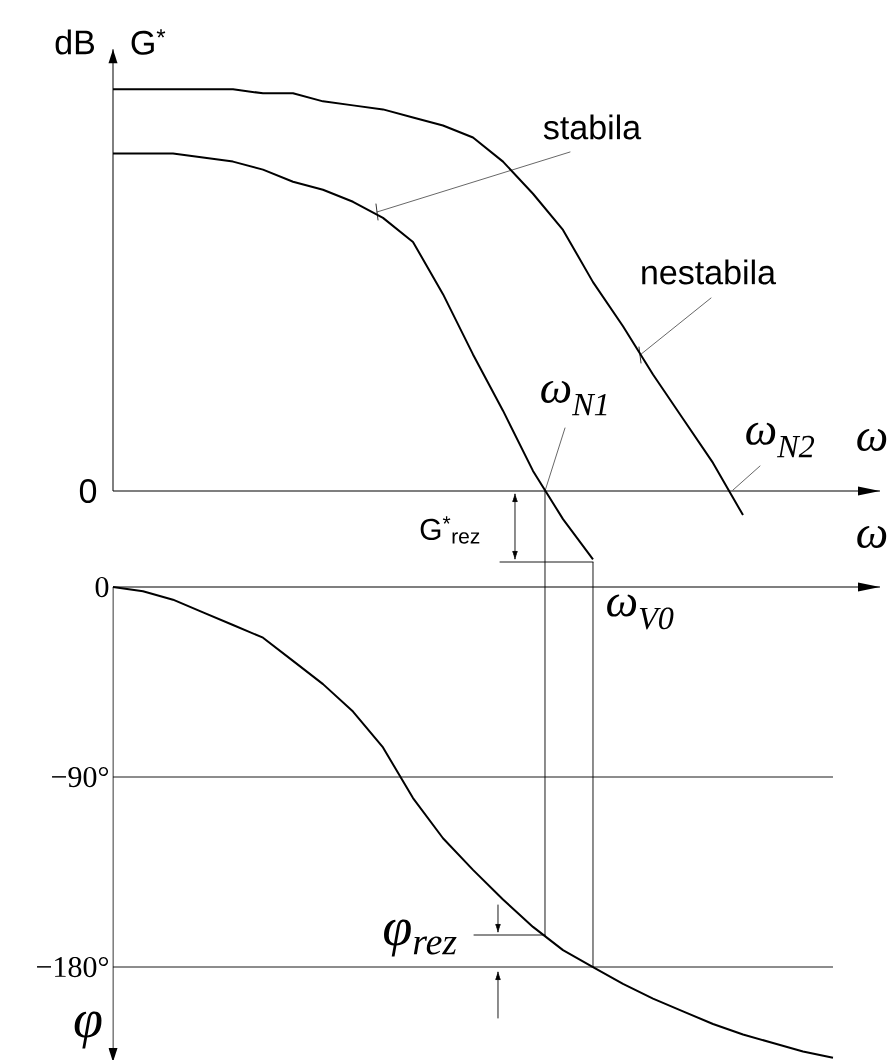  I want to click on annotation: φ$_{rez}$, so click(420, 938).